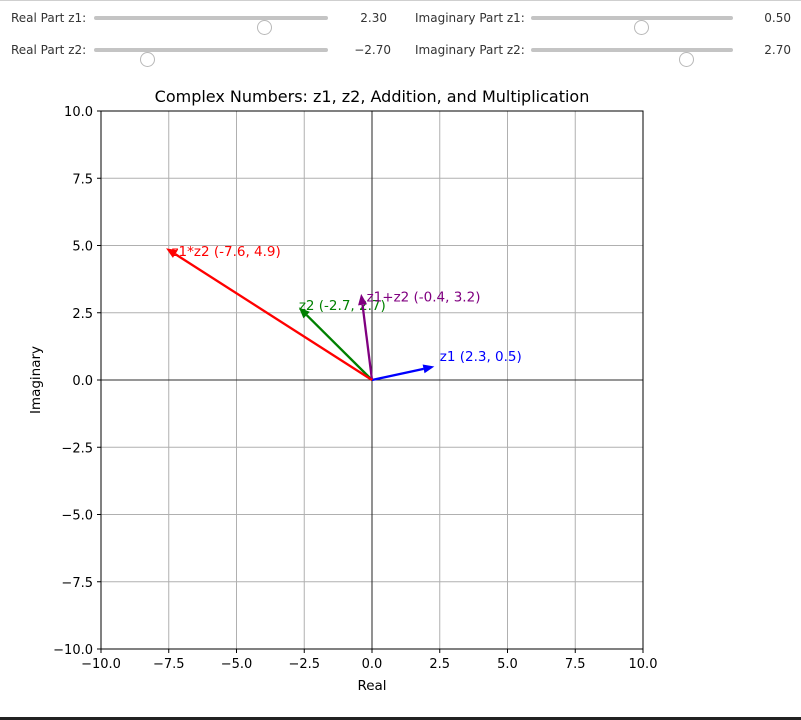 Image resolution: width=801 pixels, height=720 pixels. What do you see at coordinates (686, 59) in the screenshot?
I see `slider-imag-z2-thumb` at bounding box center [686, 59].